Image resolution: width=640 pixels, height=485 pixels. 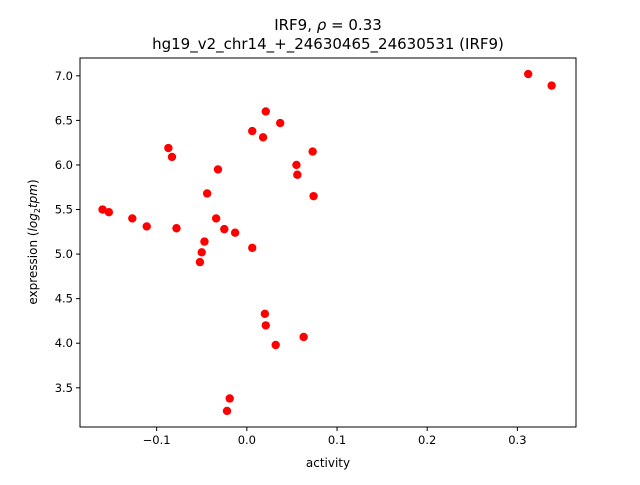 I want to click on y-tick-label: 6.0, so click(x=64, y=165).